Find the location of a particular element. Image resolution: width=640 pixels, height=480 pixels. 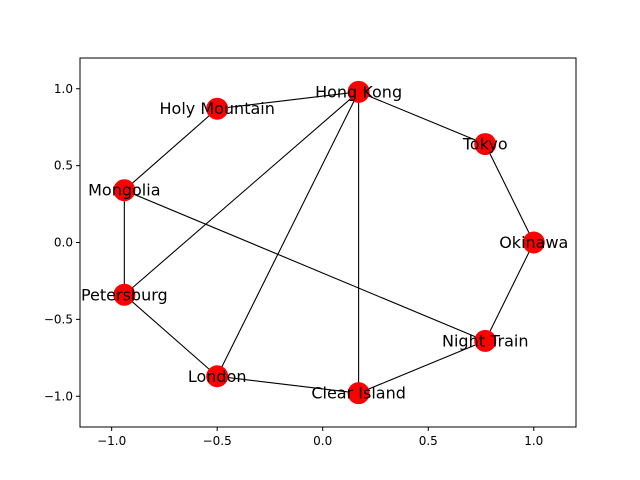

y-tick-label: 0.0 is located at coordinates (63, 243).